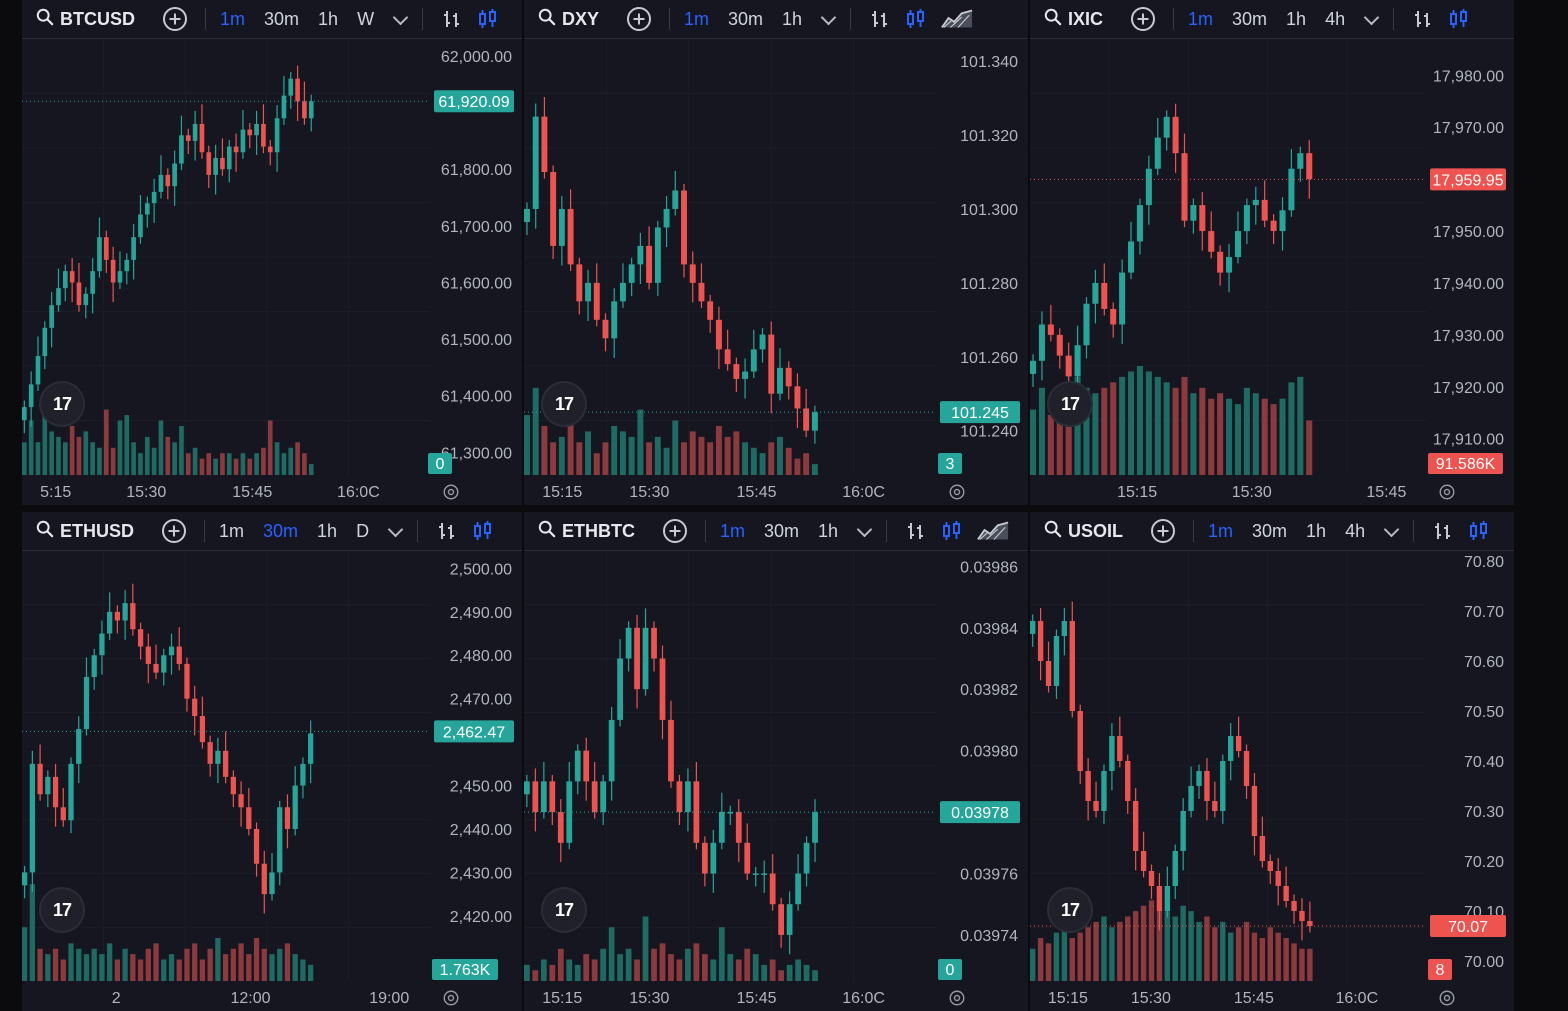 The height and width of the screenshot is (1011, 1568). What do you see at coordinates (989, 567) in the screenshot?
I see `price-axis-label: 0.03986` at bounding box center [989, 567].